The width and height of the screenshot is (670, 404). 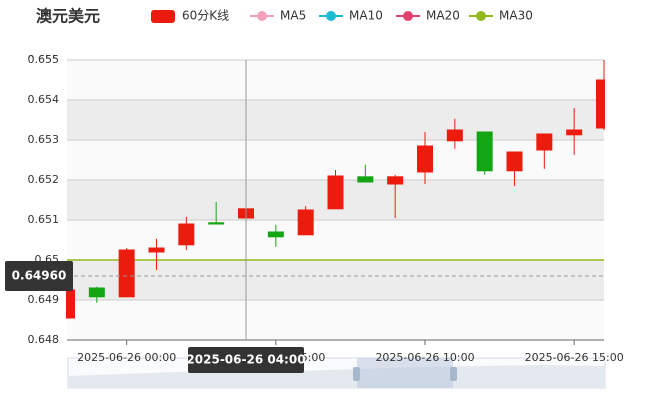 What do you see at coordinates (424, 357) in the screenshot?
I see `x-tick-label: 2025-06-26 10:00` at bounding box center [424, 357].